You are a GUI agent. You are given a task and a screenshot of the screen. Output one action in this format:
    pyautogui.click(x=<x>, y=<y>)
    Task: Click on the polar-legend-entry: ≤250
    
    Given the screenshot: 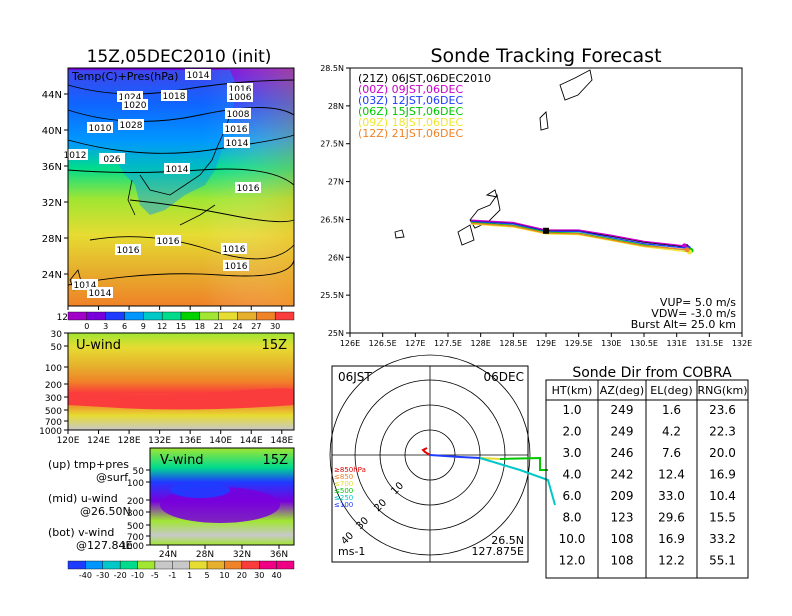 What is the action you would take?
    pyautogui.click(x=343, y=498)
    